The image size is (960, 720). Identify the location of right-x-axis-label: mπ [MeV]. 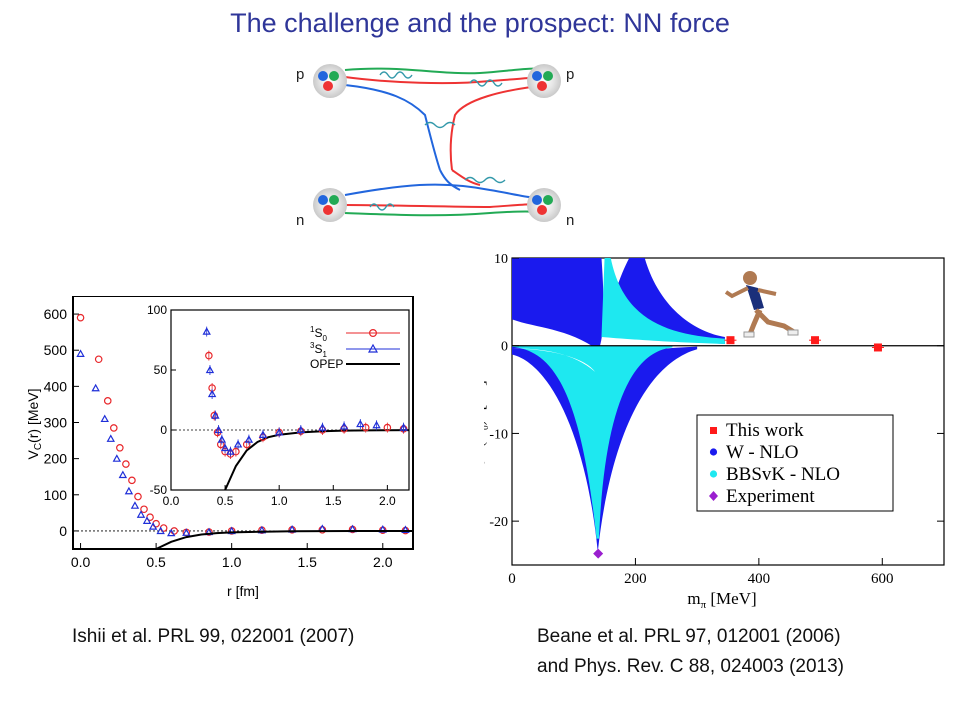
(721, 600).